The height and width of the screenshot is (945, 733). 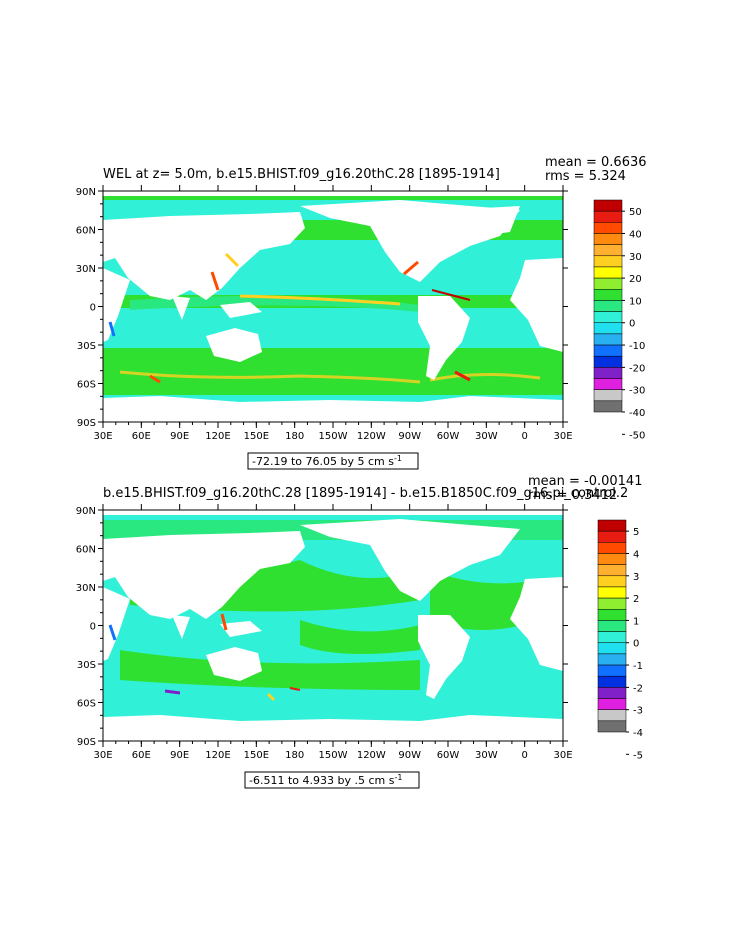 What do you see at coordinates (572, 495) in the screenshot?
I see `panel-2-rms: rms = 0.3412` at bounding box center [572, 495].